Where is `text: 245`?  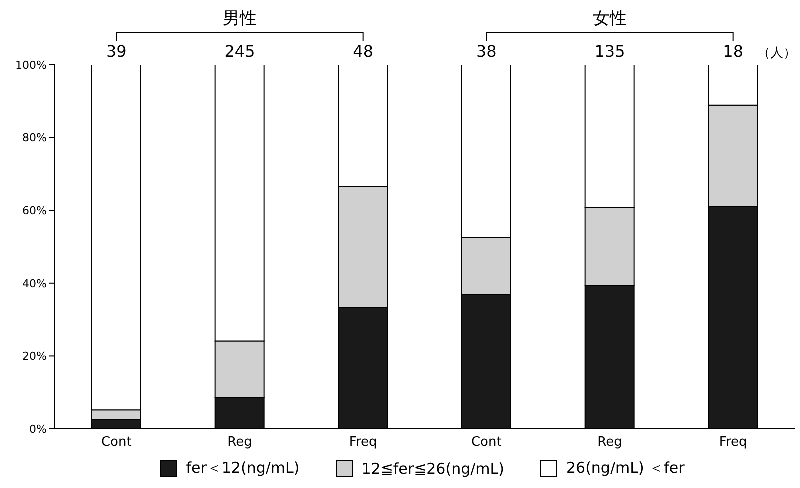
text: 245 is located at coordinates (240, 51).